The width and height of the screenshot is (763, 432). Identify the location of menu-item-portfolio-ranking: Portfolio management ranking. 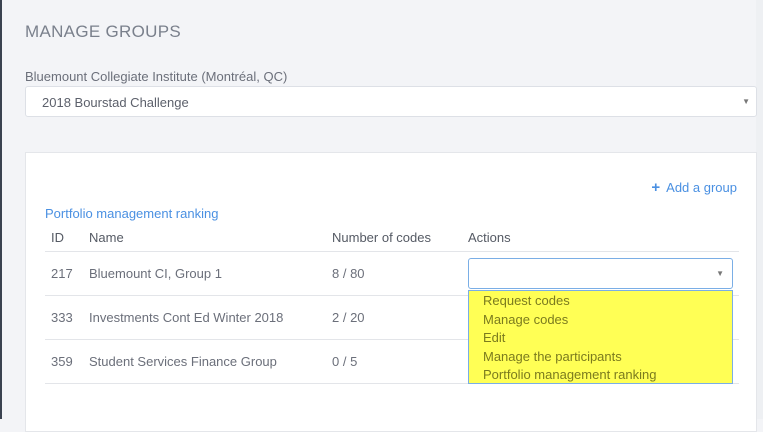
(570, 374).